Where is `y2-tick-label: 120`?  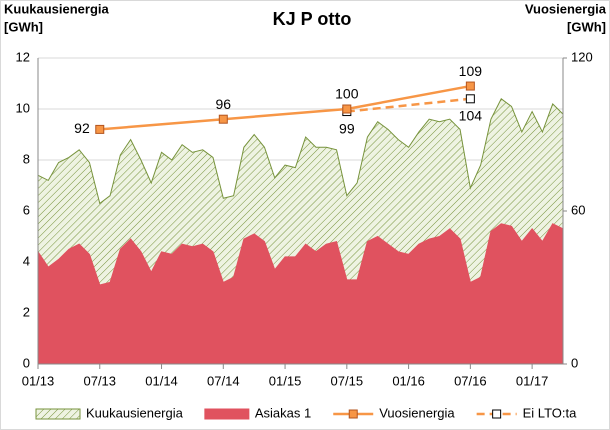 y2-tick-label: 120 is located at coordinates (582, 56).